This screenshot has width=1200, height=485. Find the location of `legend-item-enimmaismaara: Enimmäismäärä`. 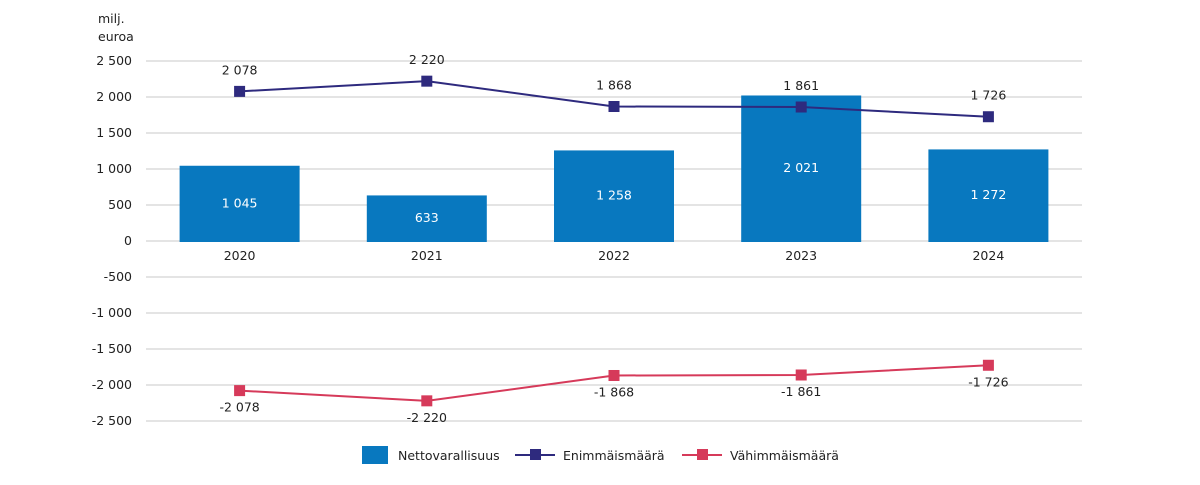

legend-item-enimmaismaara: Enimmäismäärä is located at coordinates (590, 455).